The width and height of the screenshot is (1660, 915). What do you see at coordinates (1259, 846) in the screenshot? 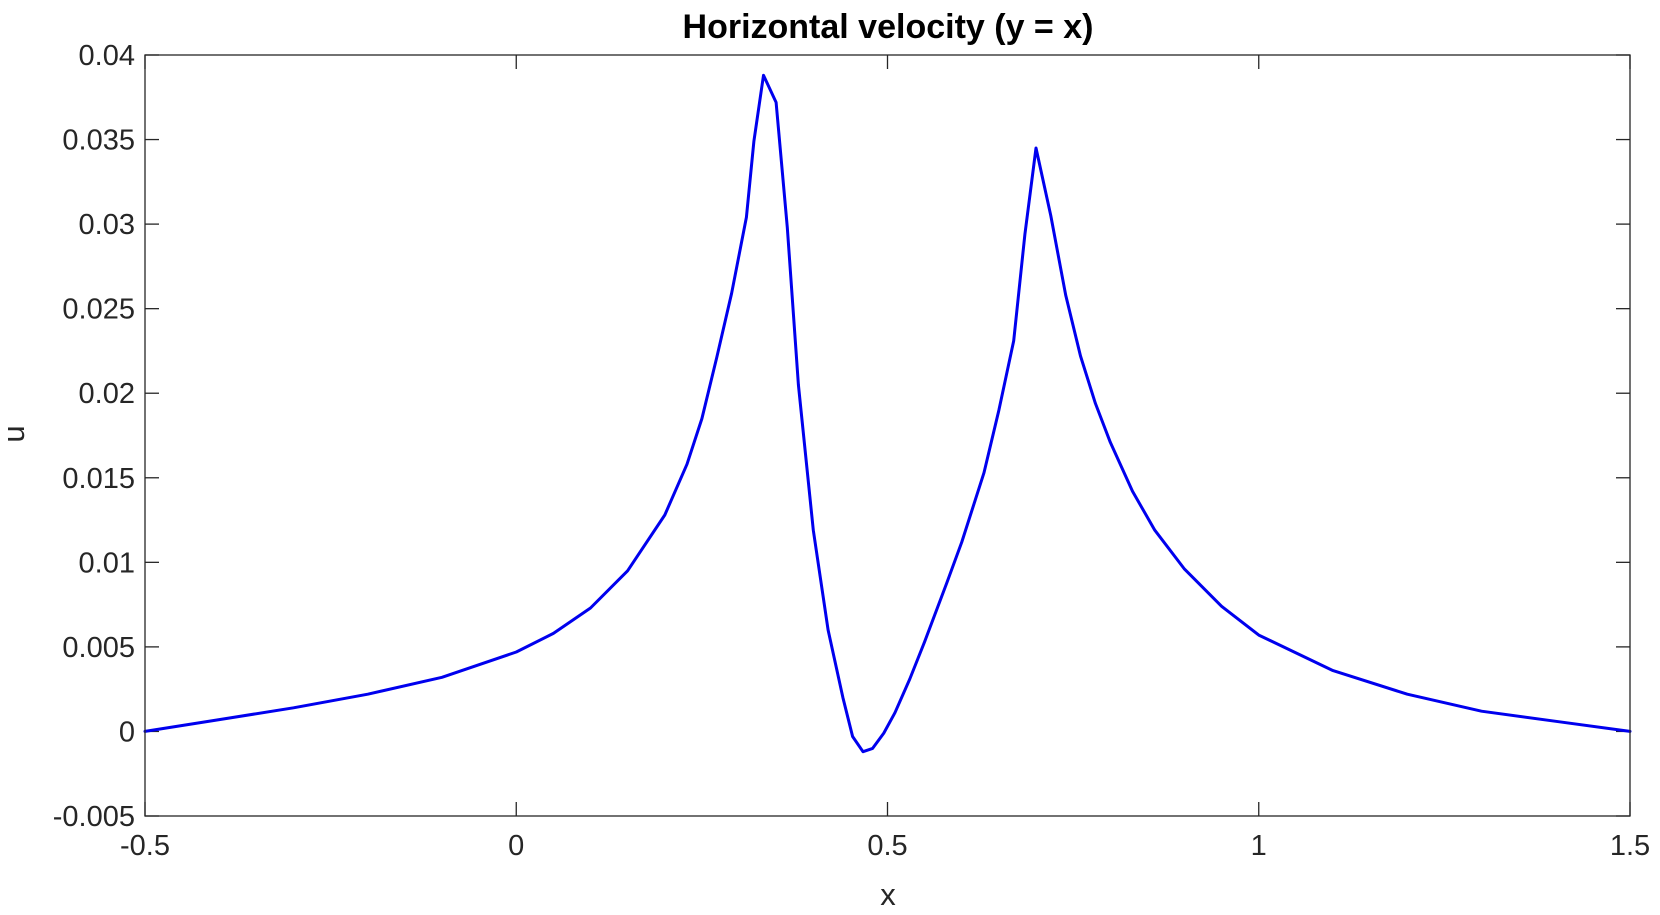
I see `x-tick-label: 1` at bounding box center [1259, 846].